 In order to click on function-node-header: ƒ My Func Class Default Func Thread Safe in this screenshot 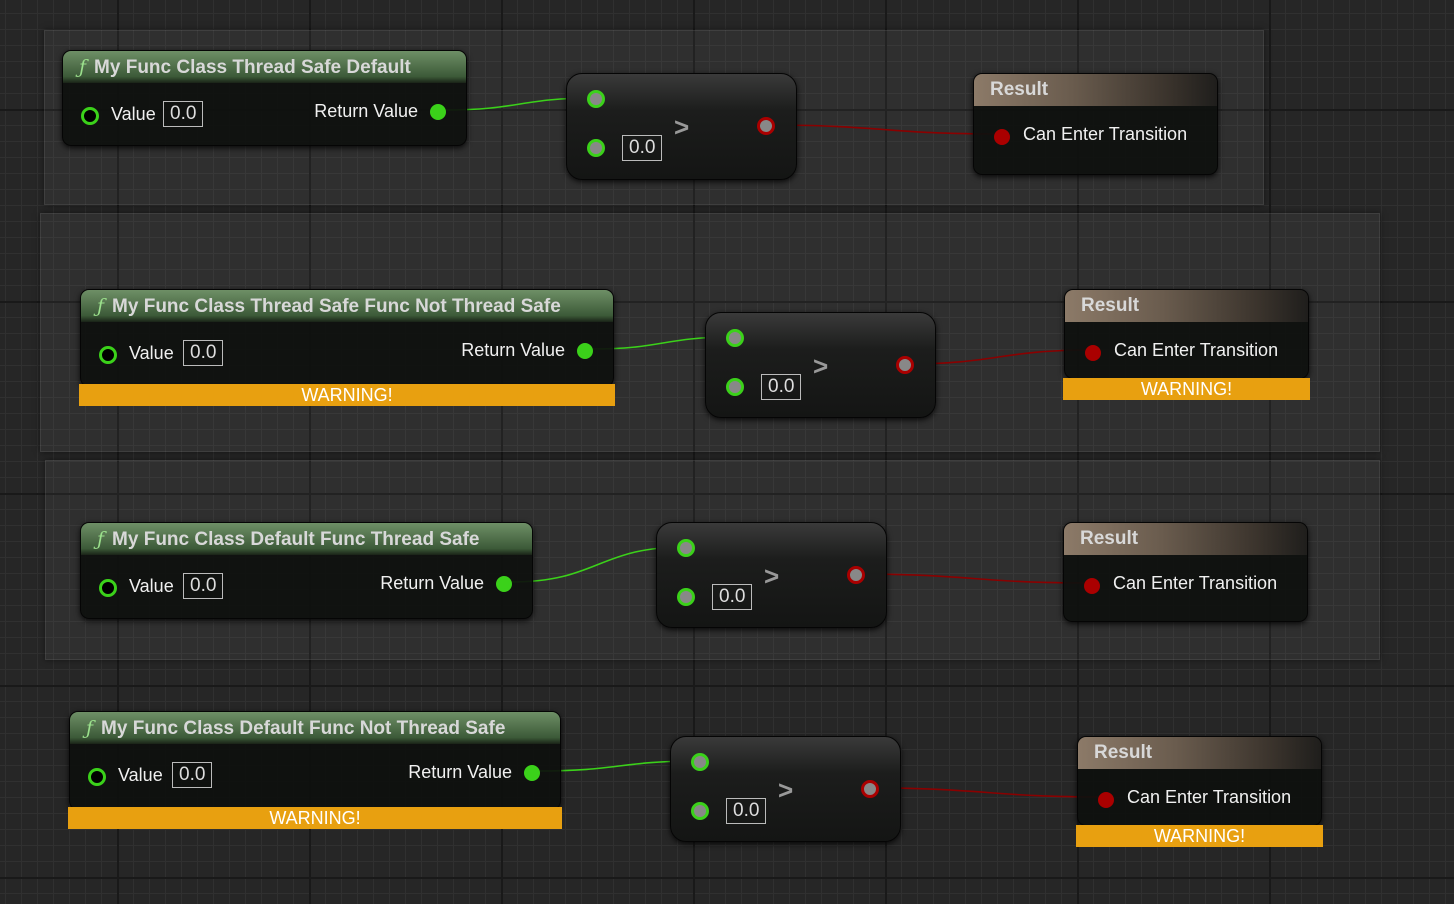, I will do `click(306, 539)`.